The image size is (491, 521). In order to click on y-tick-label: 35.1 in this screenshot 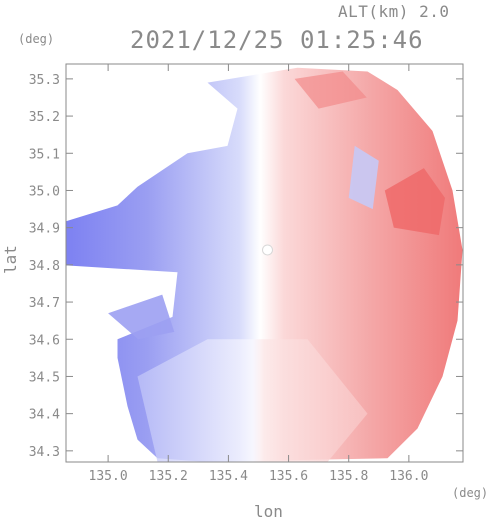, I will do `click(44, 154)`.